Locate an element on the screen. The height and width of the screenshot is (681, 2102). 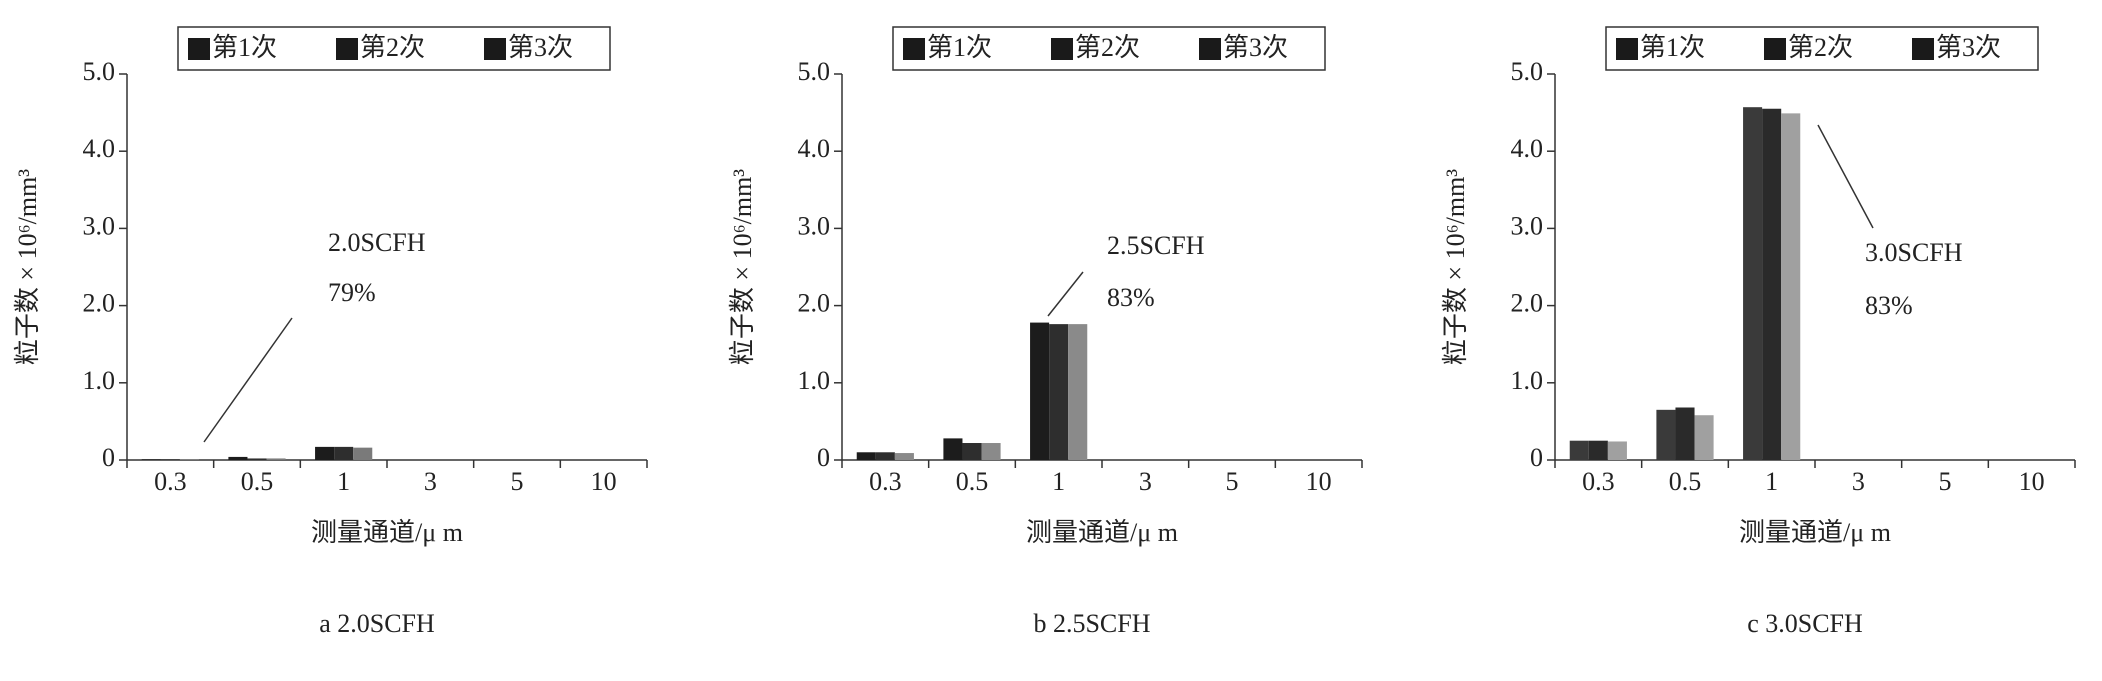
annotation: 2.5SCFH is located at coordinates (1156, 245).